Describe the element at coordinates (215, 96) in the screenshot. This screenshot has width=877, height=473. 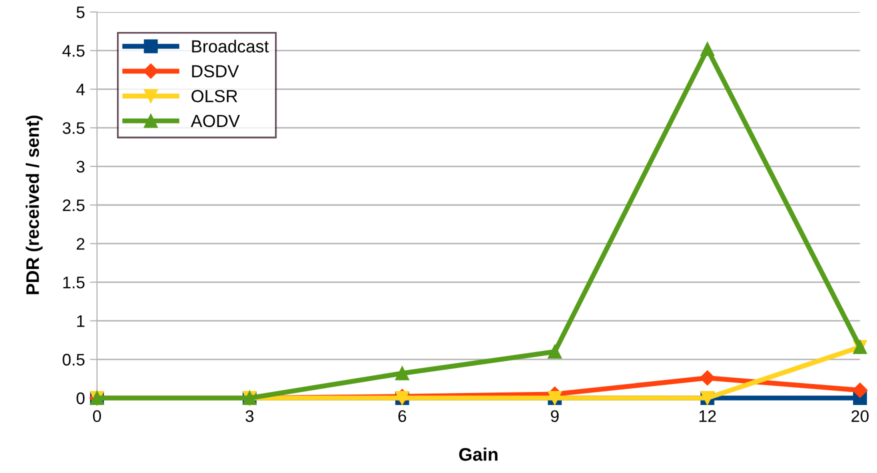
I see `legend-label: OLSR` at that location.